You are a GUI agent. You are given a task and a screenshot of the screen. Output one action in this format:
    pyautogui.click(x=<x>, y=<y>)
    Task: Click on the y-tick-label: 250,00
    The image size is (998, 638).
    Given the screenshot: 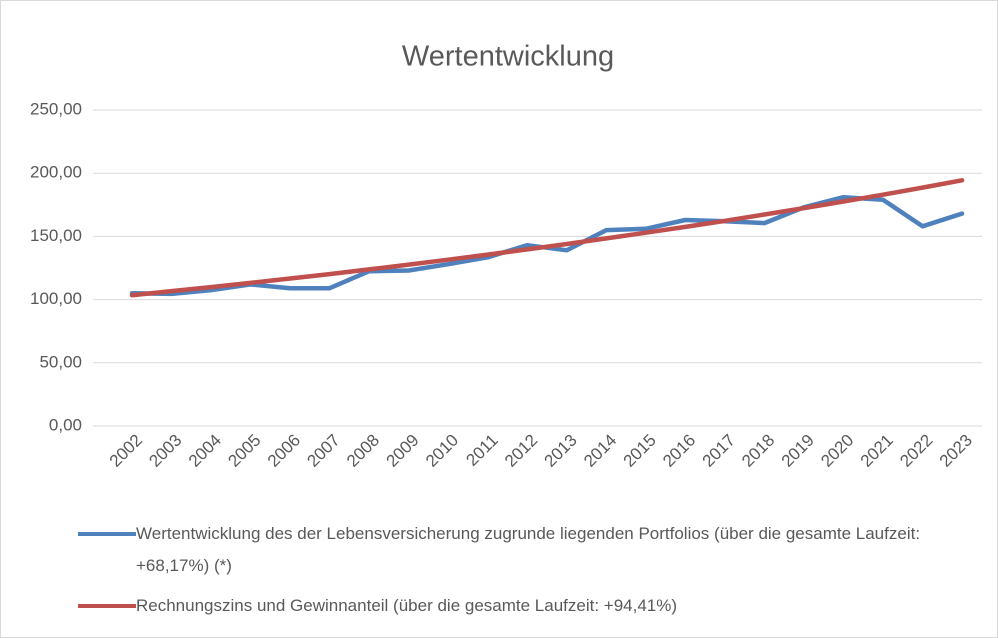 What is the action you would take?
    pyautogui.click(x=56, y=108)
    